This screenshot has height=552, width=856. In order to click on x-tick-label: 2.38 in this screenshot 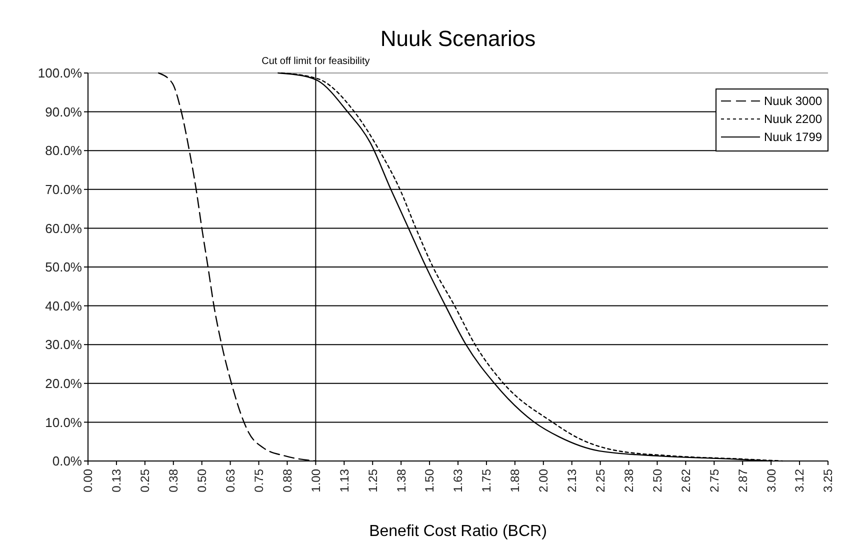, I will do `click(629, 480)`.